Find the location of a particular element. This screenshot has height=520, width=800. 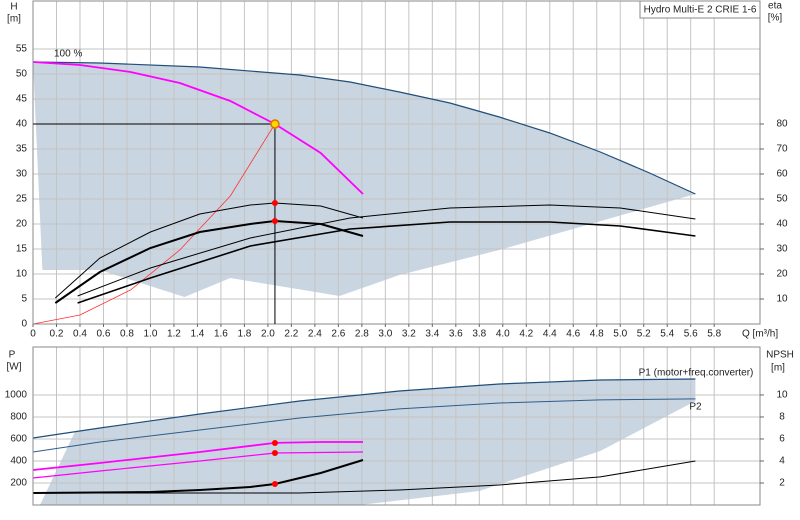

y-tick-label: 40 is located at coordinates (22, 124).